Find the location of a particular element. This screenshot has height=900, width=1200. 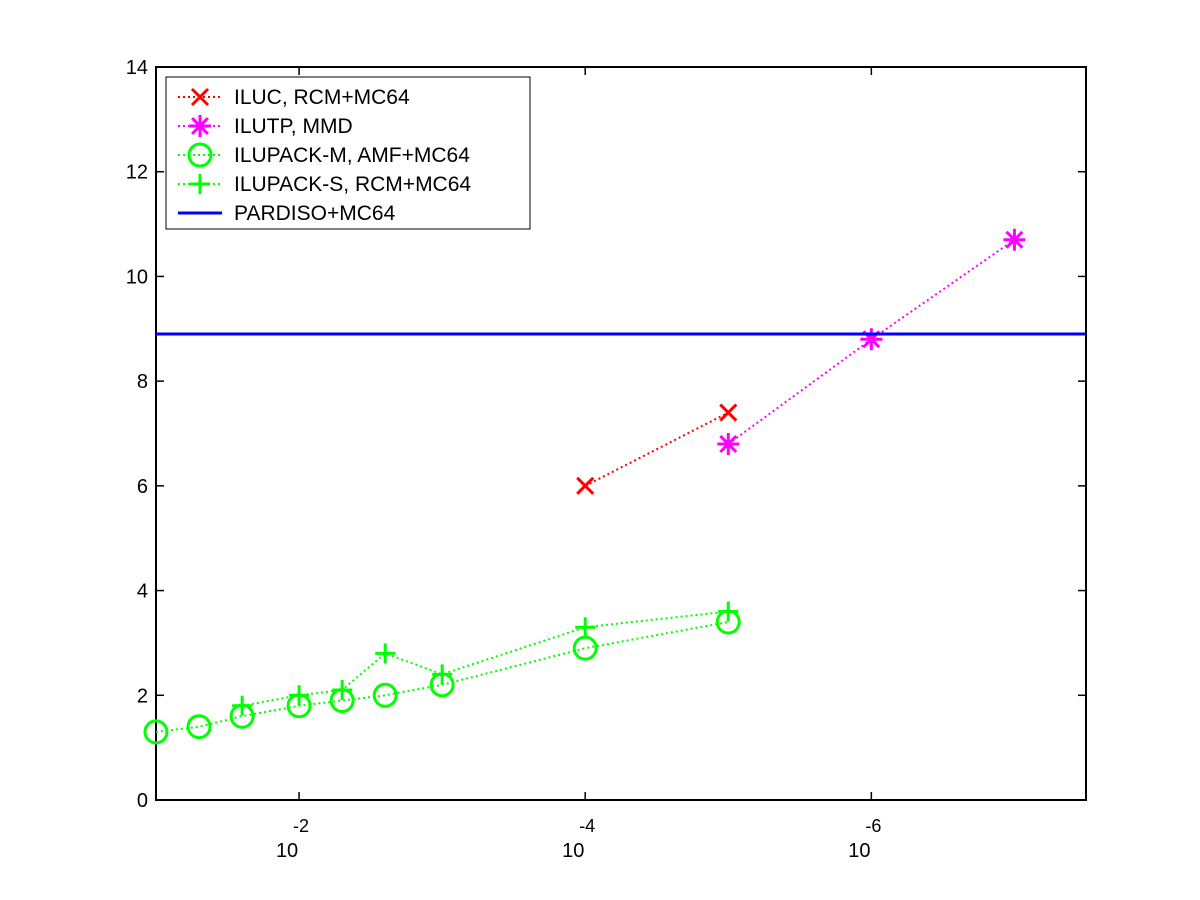

legend-label: ILUPACK-S, RCM+MC64 is located at coordinates (352, 184).